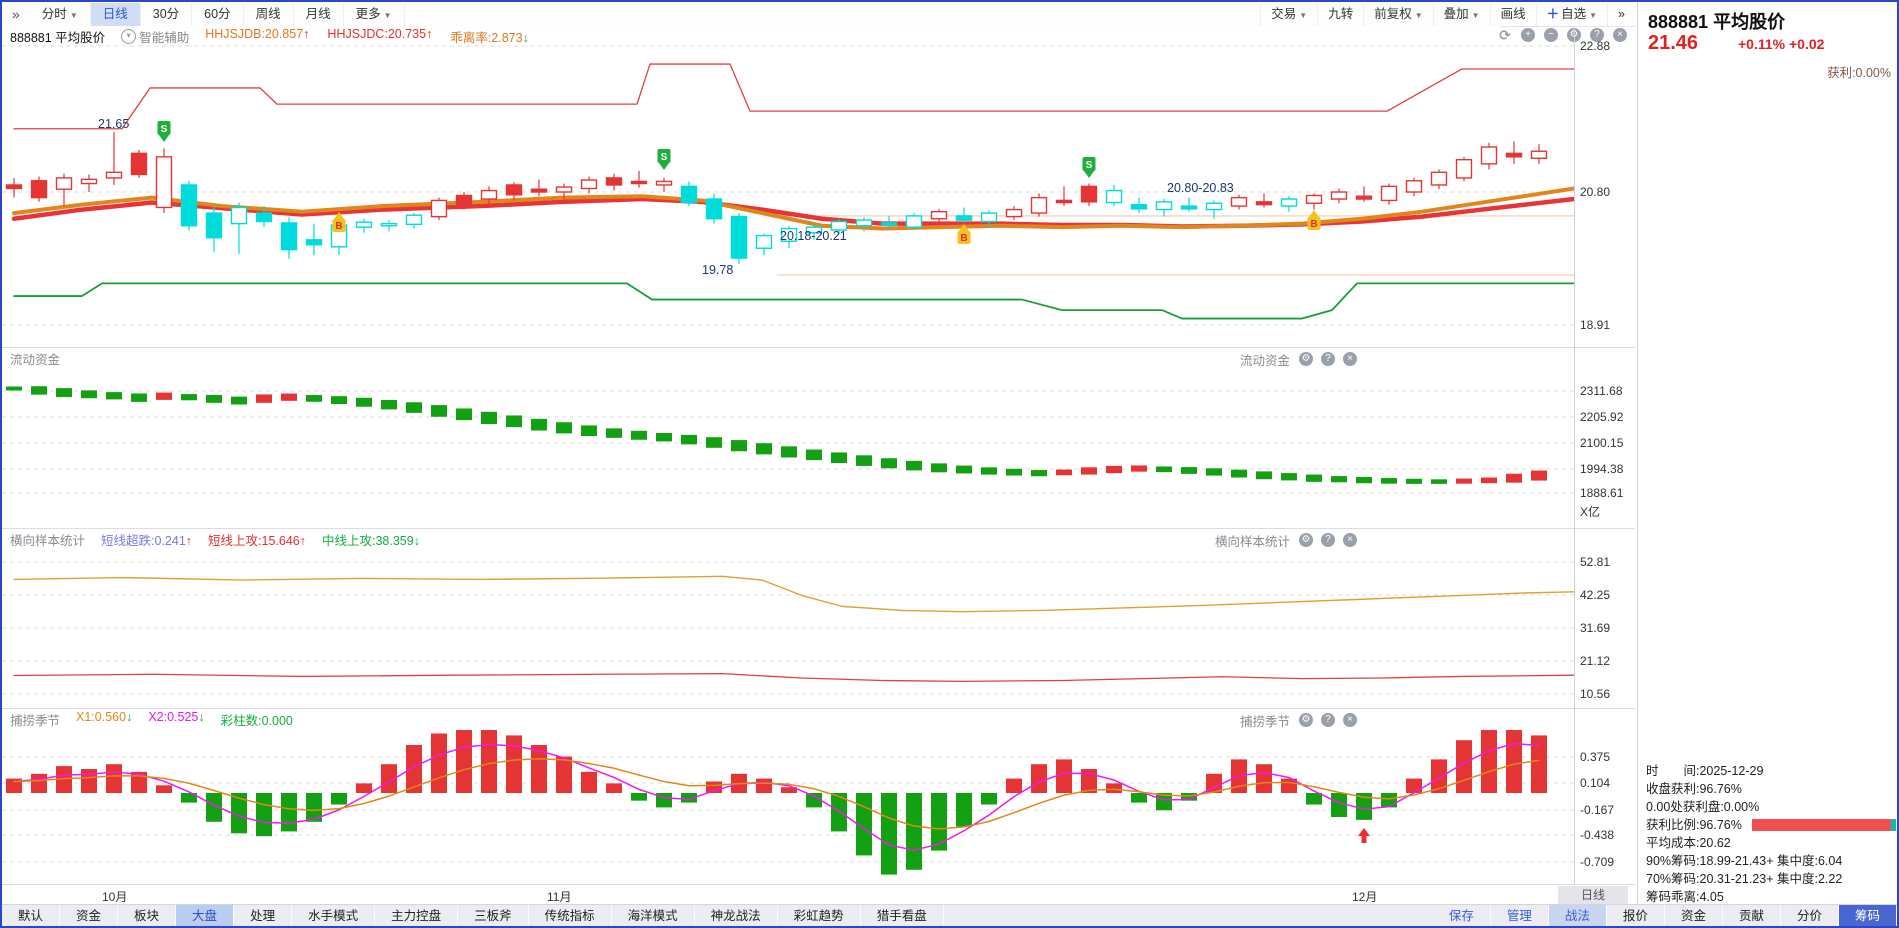 The image size is (1899, 928). What do you see at coordinates (1365, 897) in the screenshot?
I see `month-label: 12月` at bounding box center [1365, 897].